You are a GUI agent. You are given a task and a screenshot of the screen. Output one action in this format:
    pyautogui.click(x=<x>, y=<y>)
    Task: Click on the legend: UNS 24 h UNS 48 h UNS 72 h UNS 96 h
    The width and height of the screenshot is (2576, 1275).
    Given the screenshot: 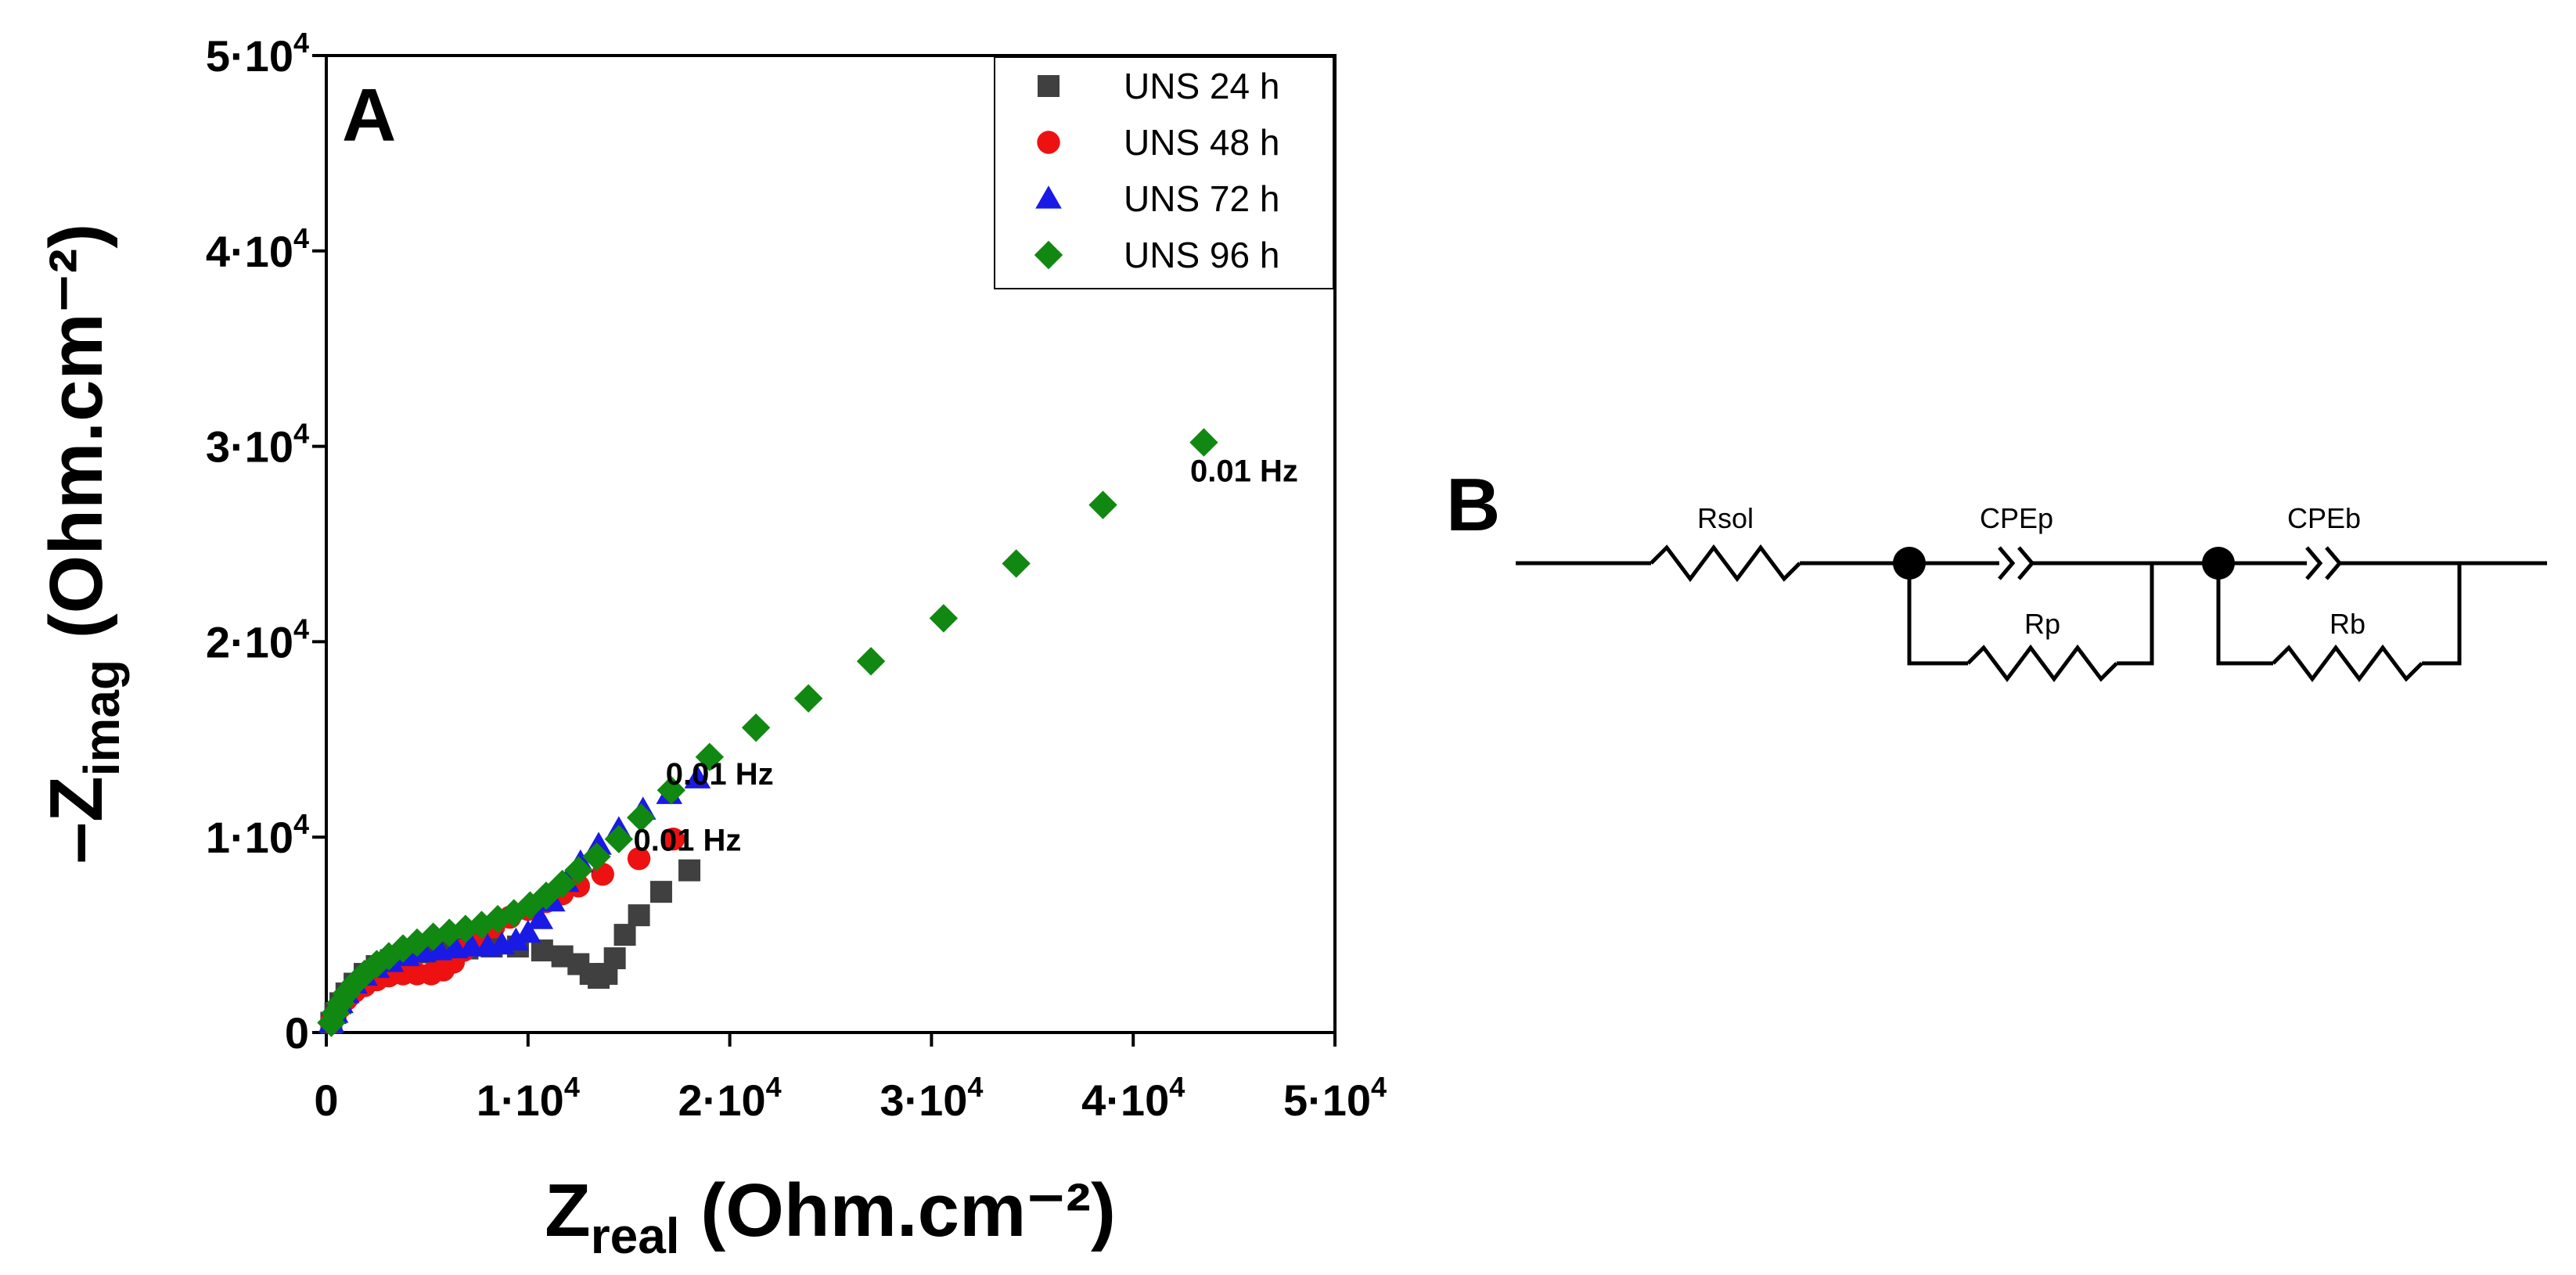 What is the action you would take?
    pyautogui.click(x=1164, y=172)
    